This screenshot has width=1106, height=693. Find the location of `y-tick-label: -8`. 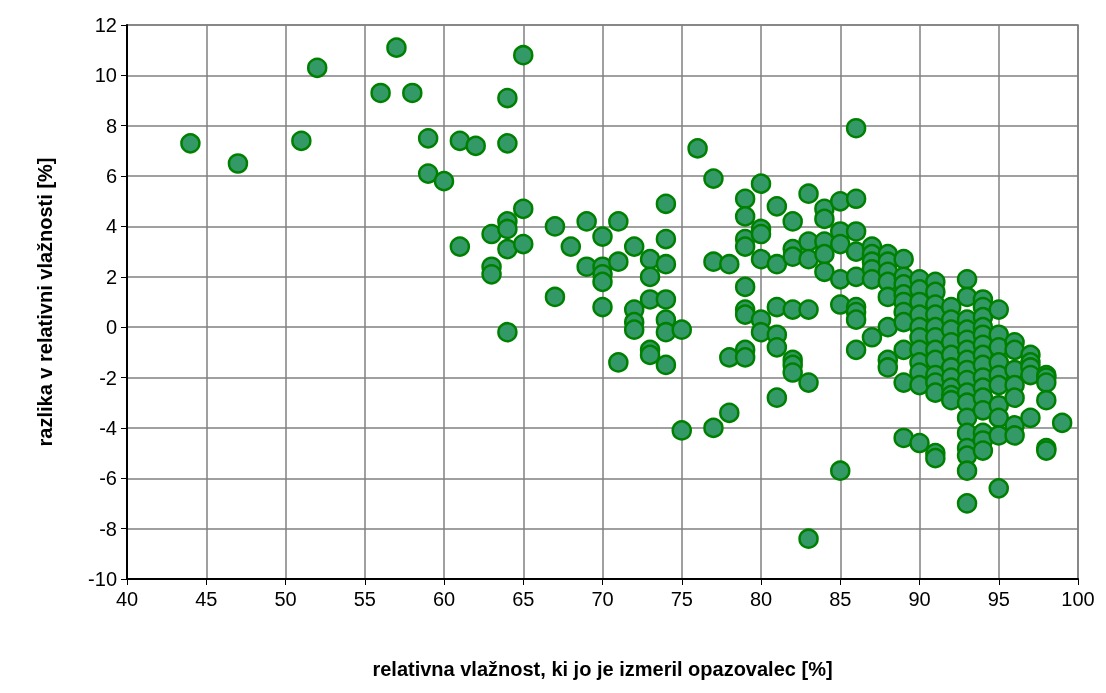

y-tick-label: -8 is located at coordinates (108, 528).